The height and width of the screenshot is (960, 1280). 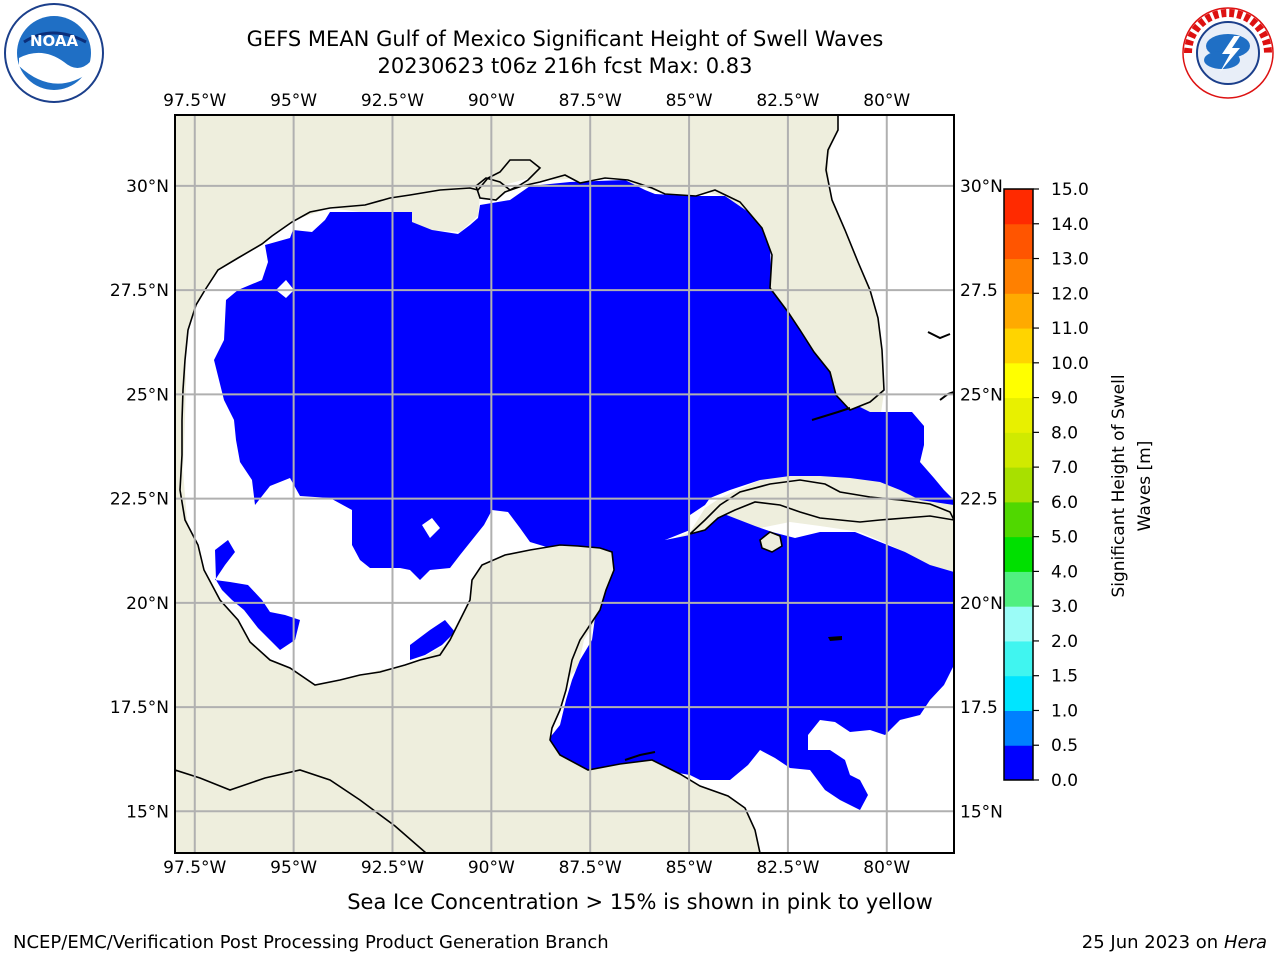 I want to click on colorbar-tick-label: 3.0, so click(x=1064, y=607).